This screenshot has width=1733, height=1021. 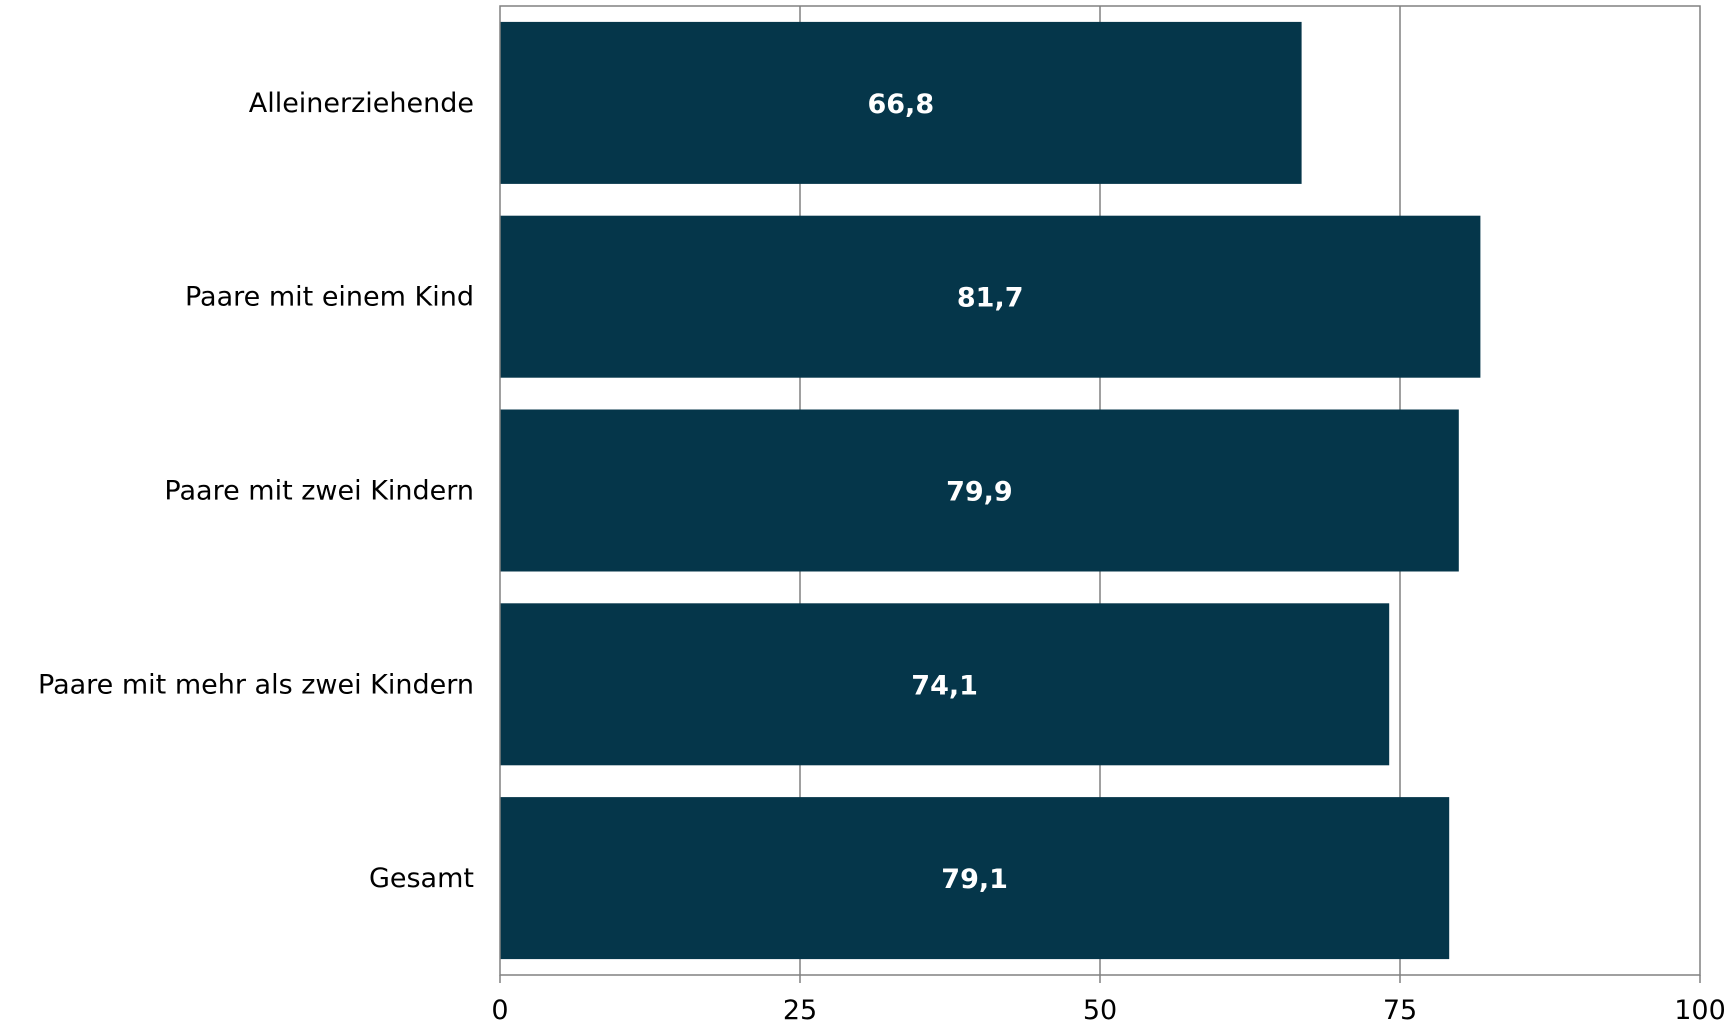 I want to click on data-label: 79,9, so click(x=979, y=492).